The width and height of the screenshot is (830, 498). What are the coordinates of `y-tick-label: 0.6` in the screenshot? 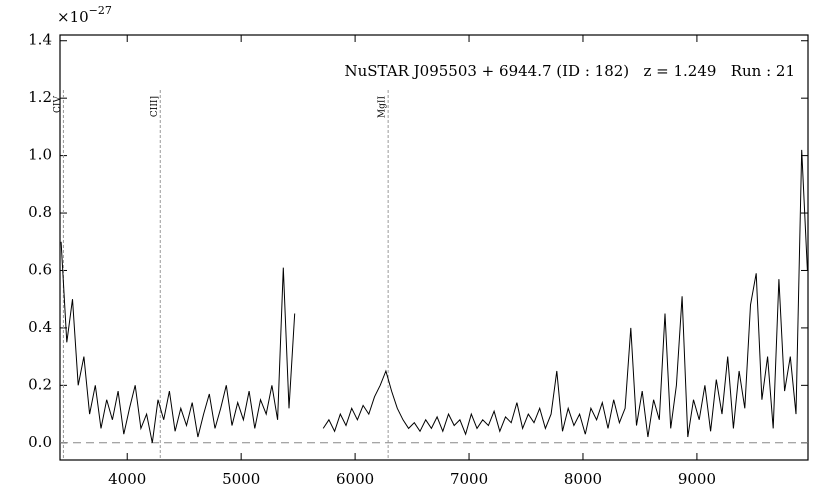 It's located at (40, 269).